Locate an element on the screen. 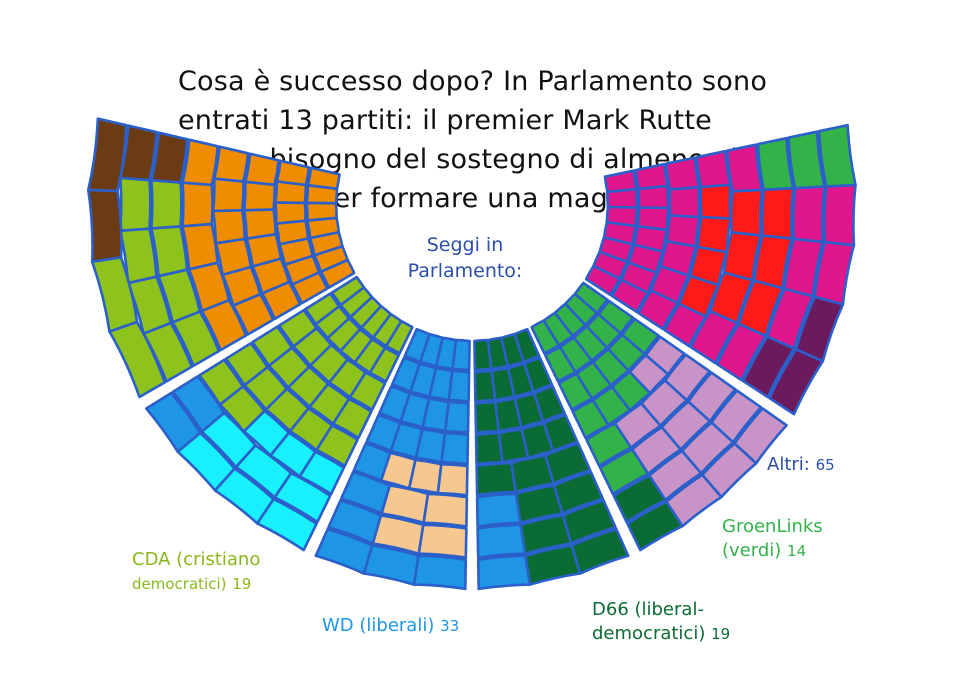 The height and width of the screenshot is (691, 967). label-cda-line2: democratici) 19 is located at coordinates (196, 584).